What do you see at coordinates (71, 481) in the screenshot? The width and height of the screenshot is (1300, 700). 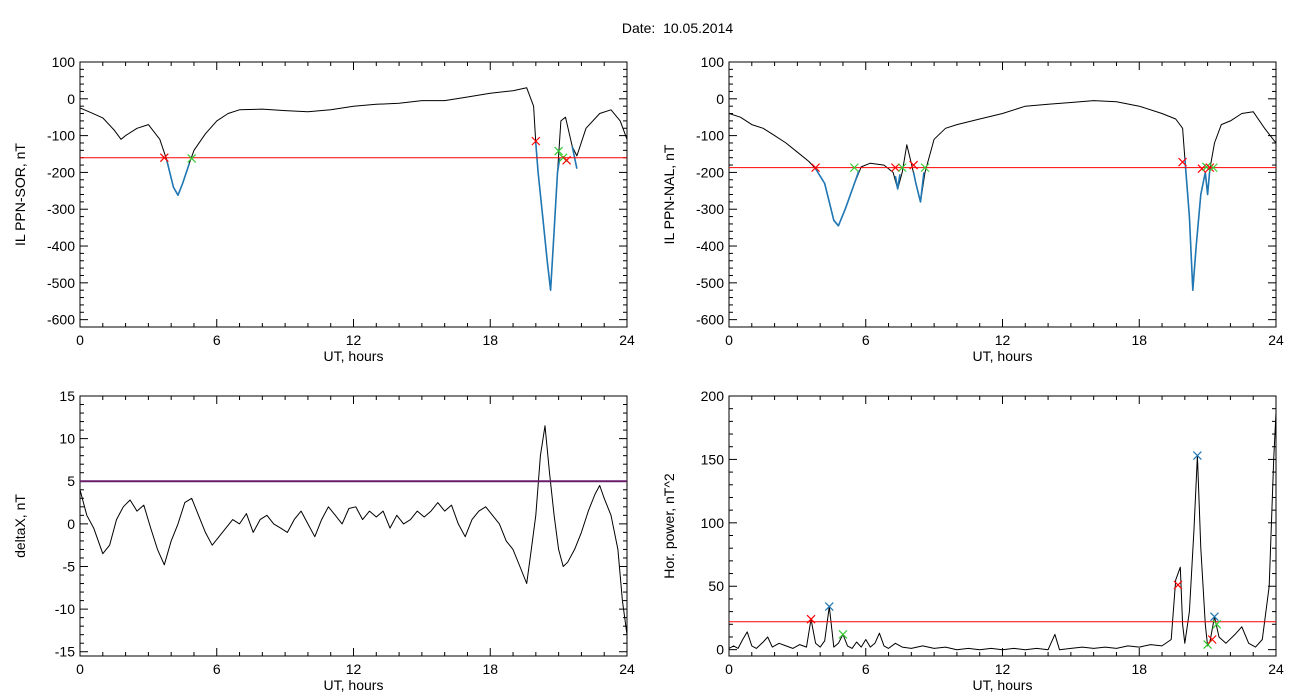 I see `y-tick-label: 5` at bounding box center [71, 481].